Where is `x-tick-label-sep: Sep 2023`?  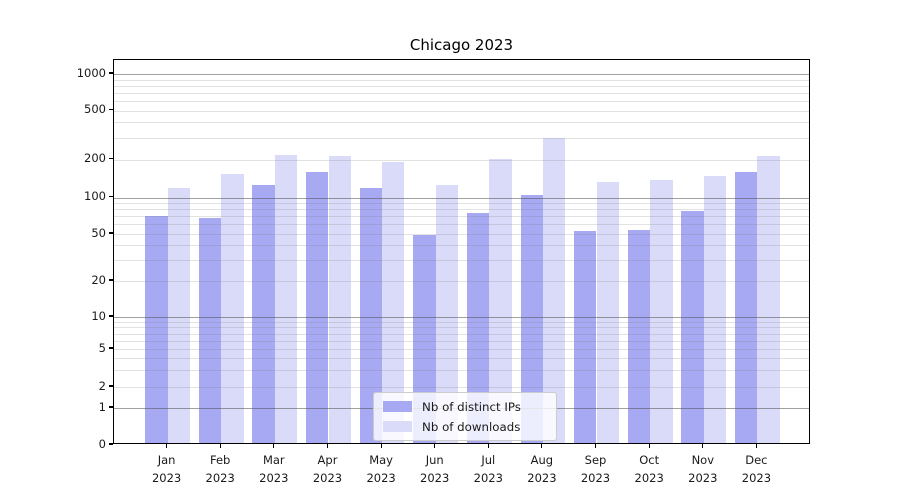
x-tick-label-sep: Sep 2023 is located at coordinates (595, 469).